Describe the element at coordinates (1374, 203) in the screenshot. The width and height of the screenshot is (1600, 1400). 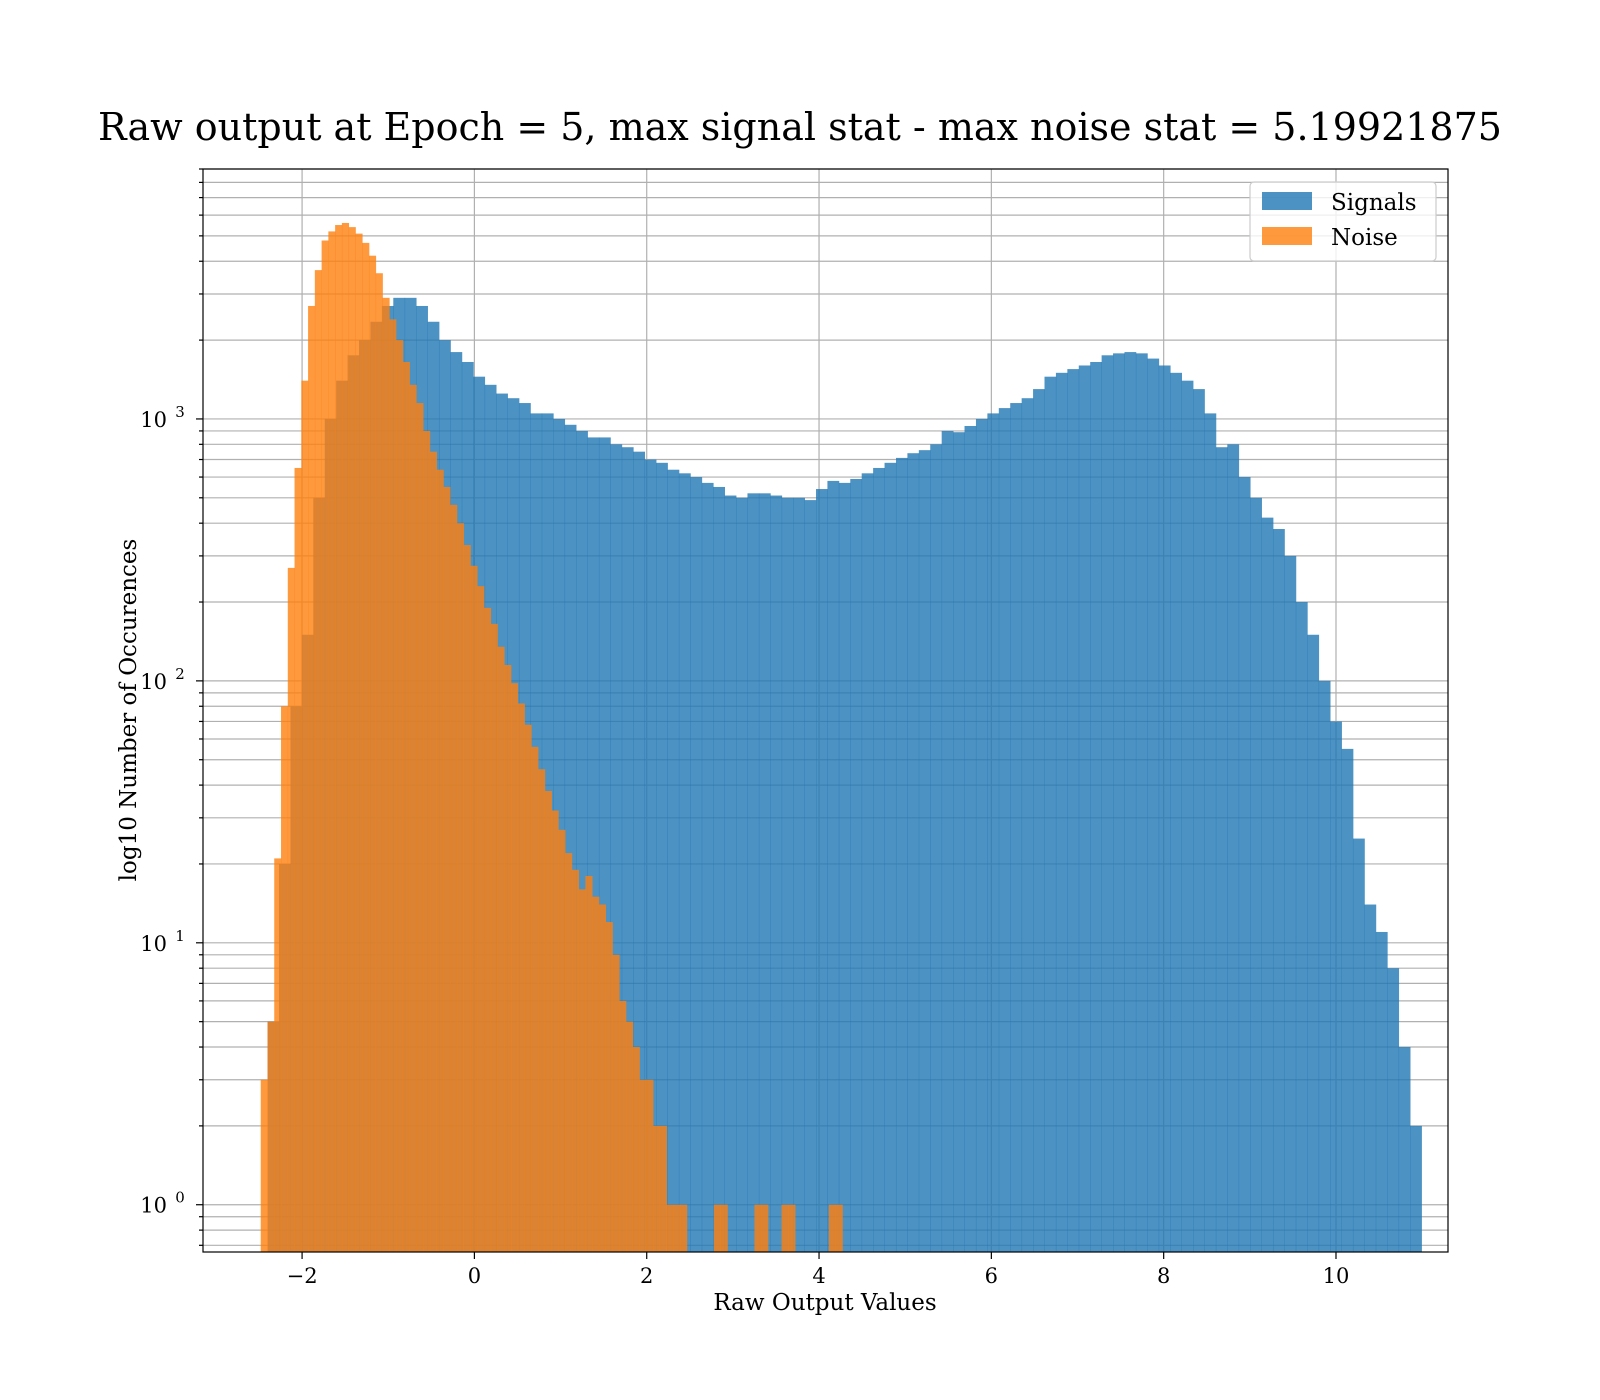
I see `legend-label-signals: Signals` at that location.